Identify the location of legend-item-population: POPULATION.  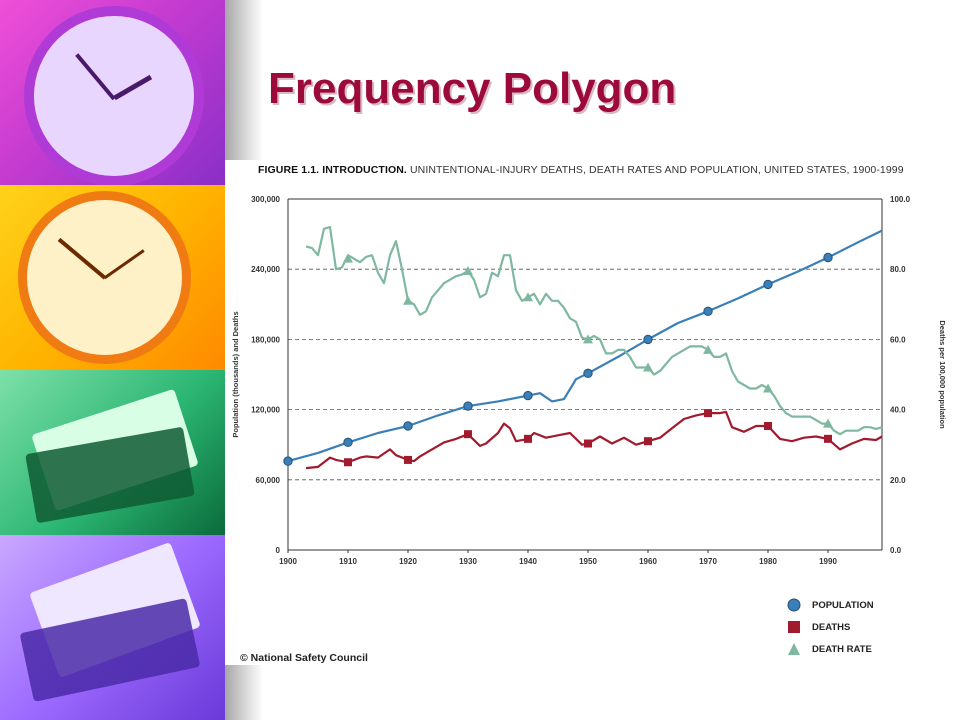
(830, 605).